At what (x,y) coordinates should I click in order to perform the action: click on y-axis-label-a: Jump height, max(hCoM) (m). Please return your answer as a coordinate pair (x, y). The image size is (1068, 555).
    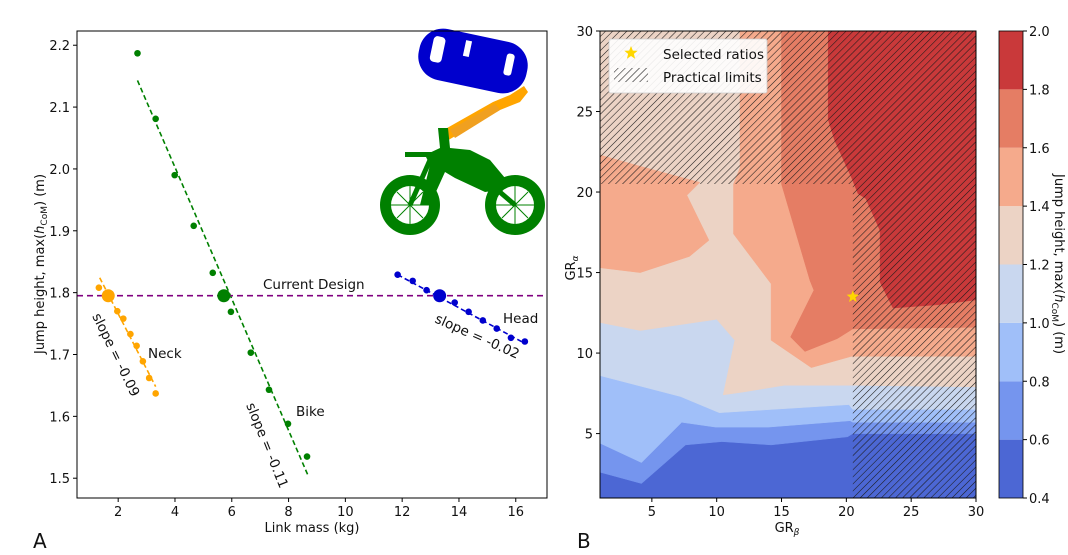
    Looking at the image, I should click on (41, 264).